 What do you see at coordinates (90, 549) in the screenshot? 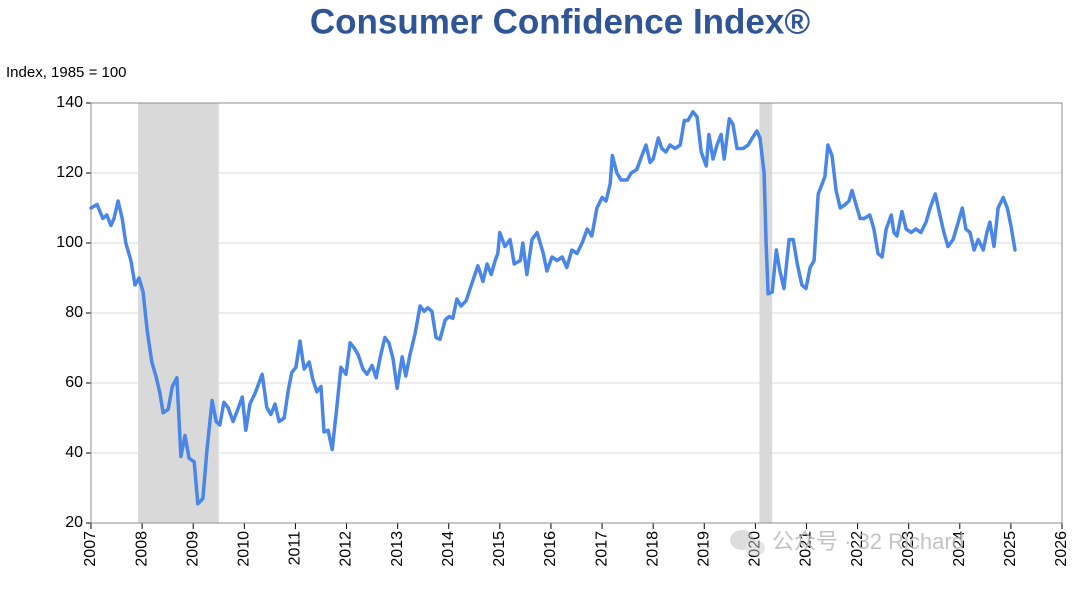
I see `x-tick-label: 2007` at bounding box center [90, 549].